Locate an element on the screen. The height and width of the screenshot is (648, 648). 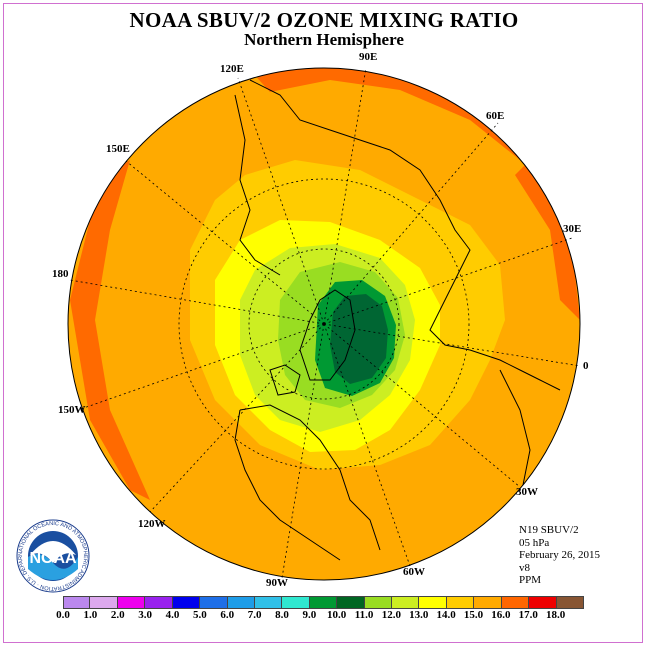
legend-tick-label: 7.0 is located at coordinates (254, 615).